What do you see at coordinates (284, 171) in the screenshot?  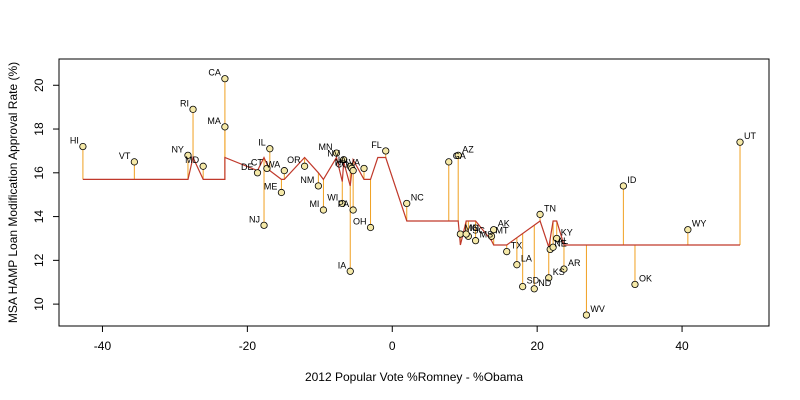 I see `point-wa` at bounding box center [284, 171].